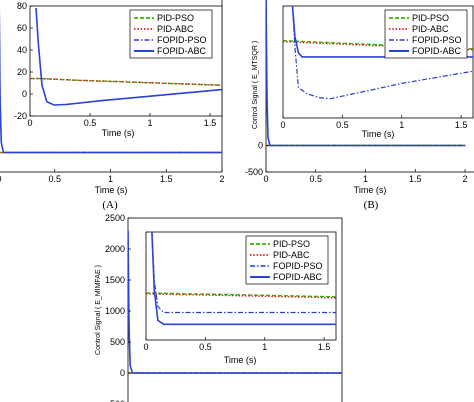  What do you see at coordinates (110, 179) in the screenshot?
I see `A-main-xtick-label: 1` at bounding box center [110, 179].